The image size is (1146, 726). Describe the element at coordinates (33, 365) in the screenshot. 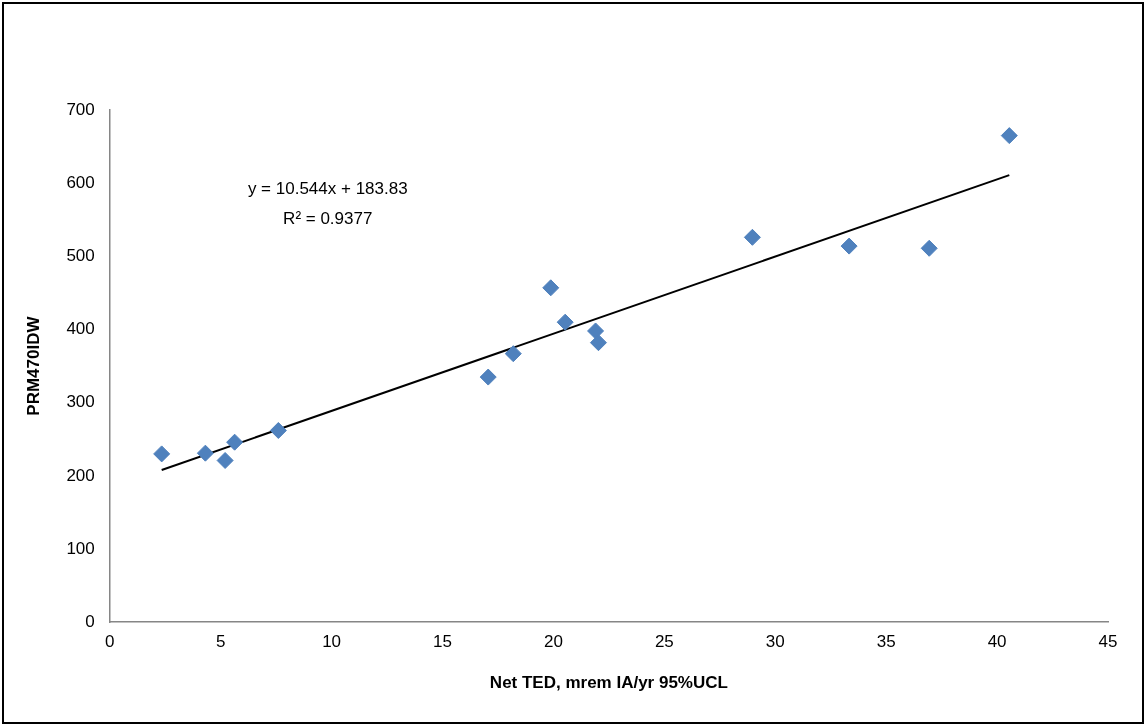

I see `y-axis-title: PRM470IDW` at that location.